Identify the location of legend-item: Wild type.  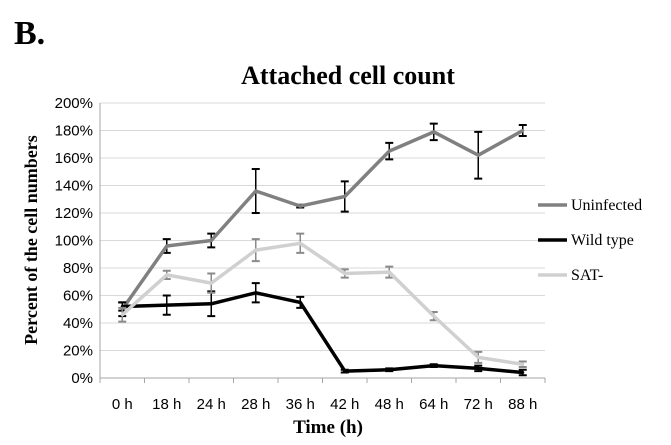
(586, 240).